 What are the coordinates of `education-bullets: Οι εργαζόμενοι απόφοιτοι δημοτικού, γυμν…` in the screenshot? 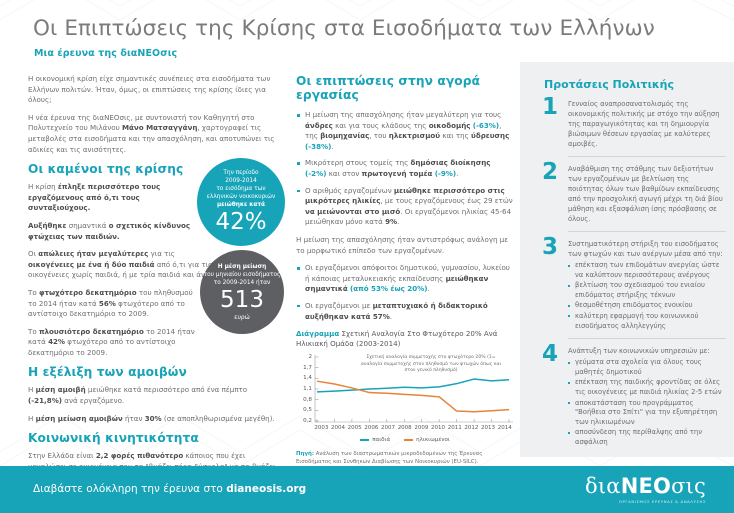 It's located at (405, 292).